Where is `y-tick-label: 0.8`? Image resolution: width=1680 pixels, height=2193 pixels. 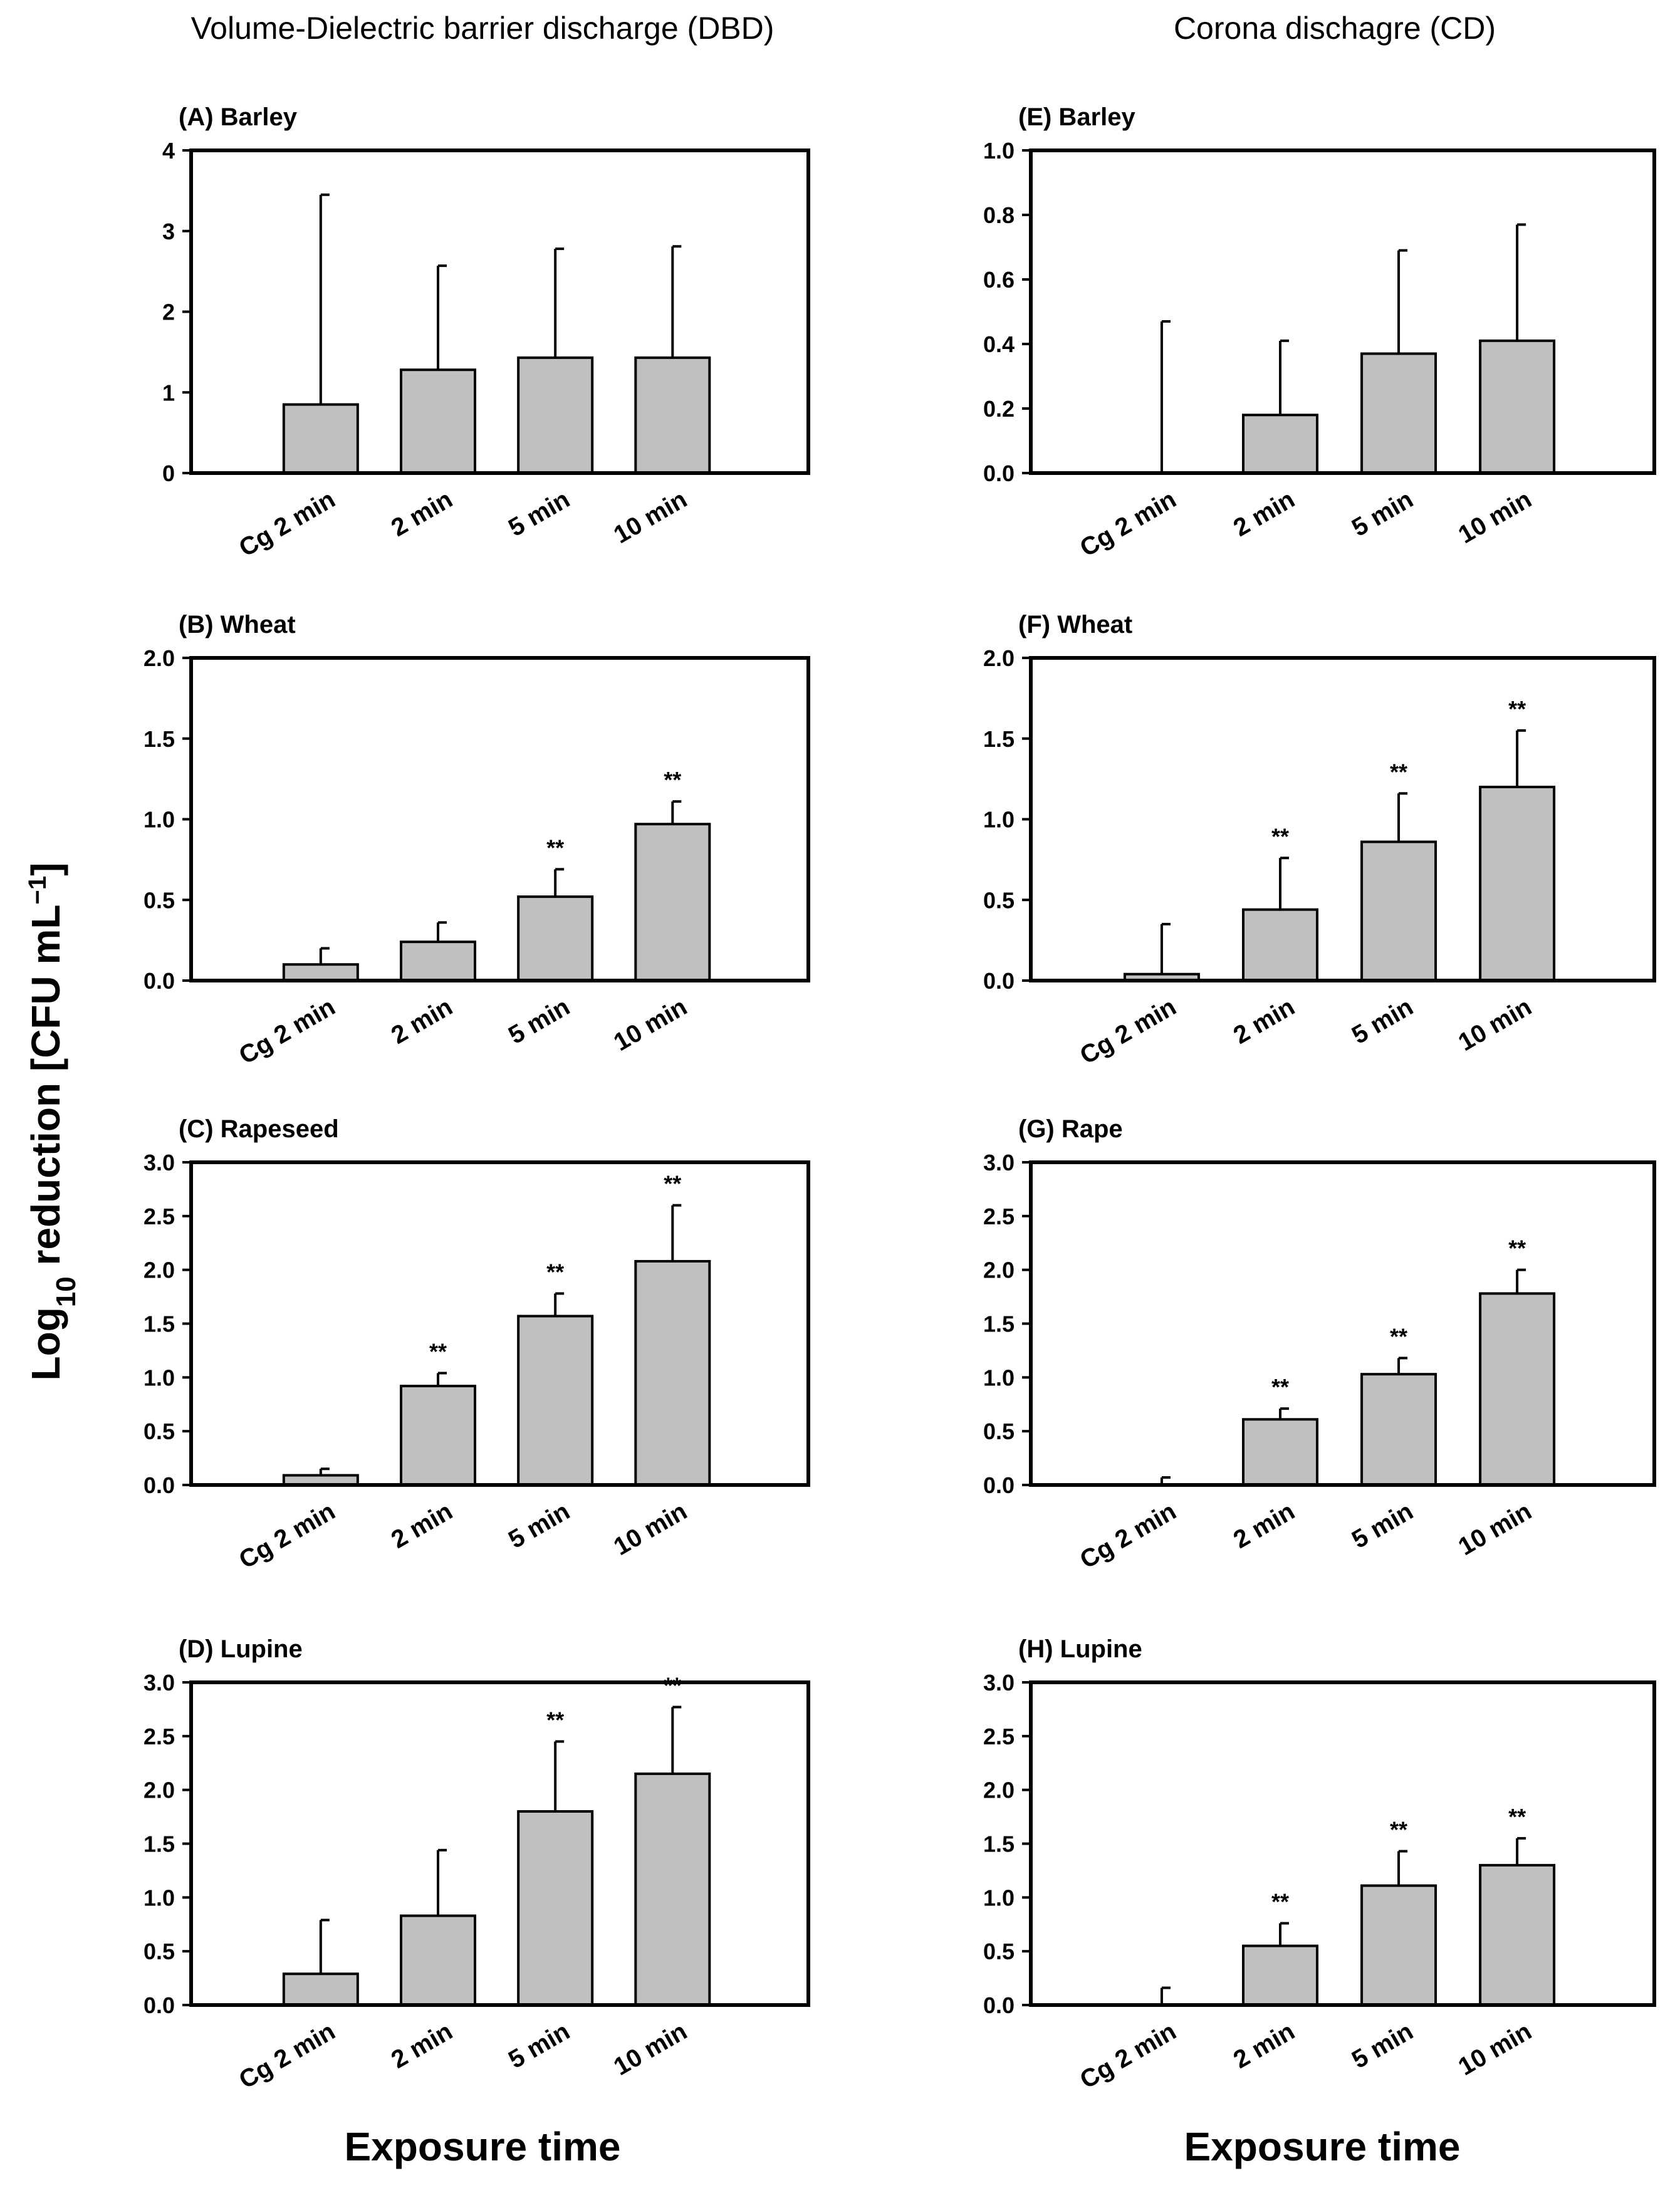 y-tick-label: 0.8 is located at coordinates (999, 215).